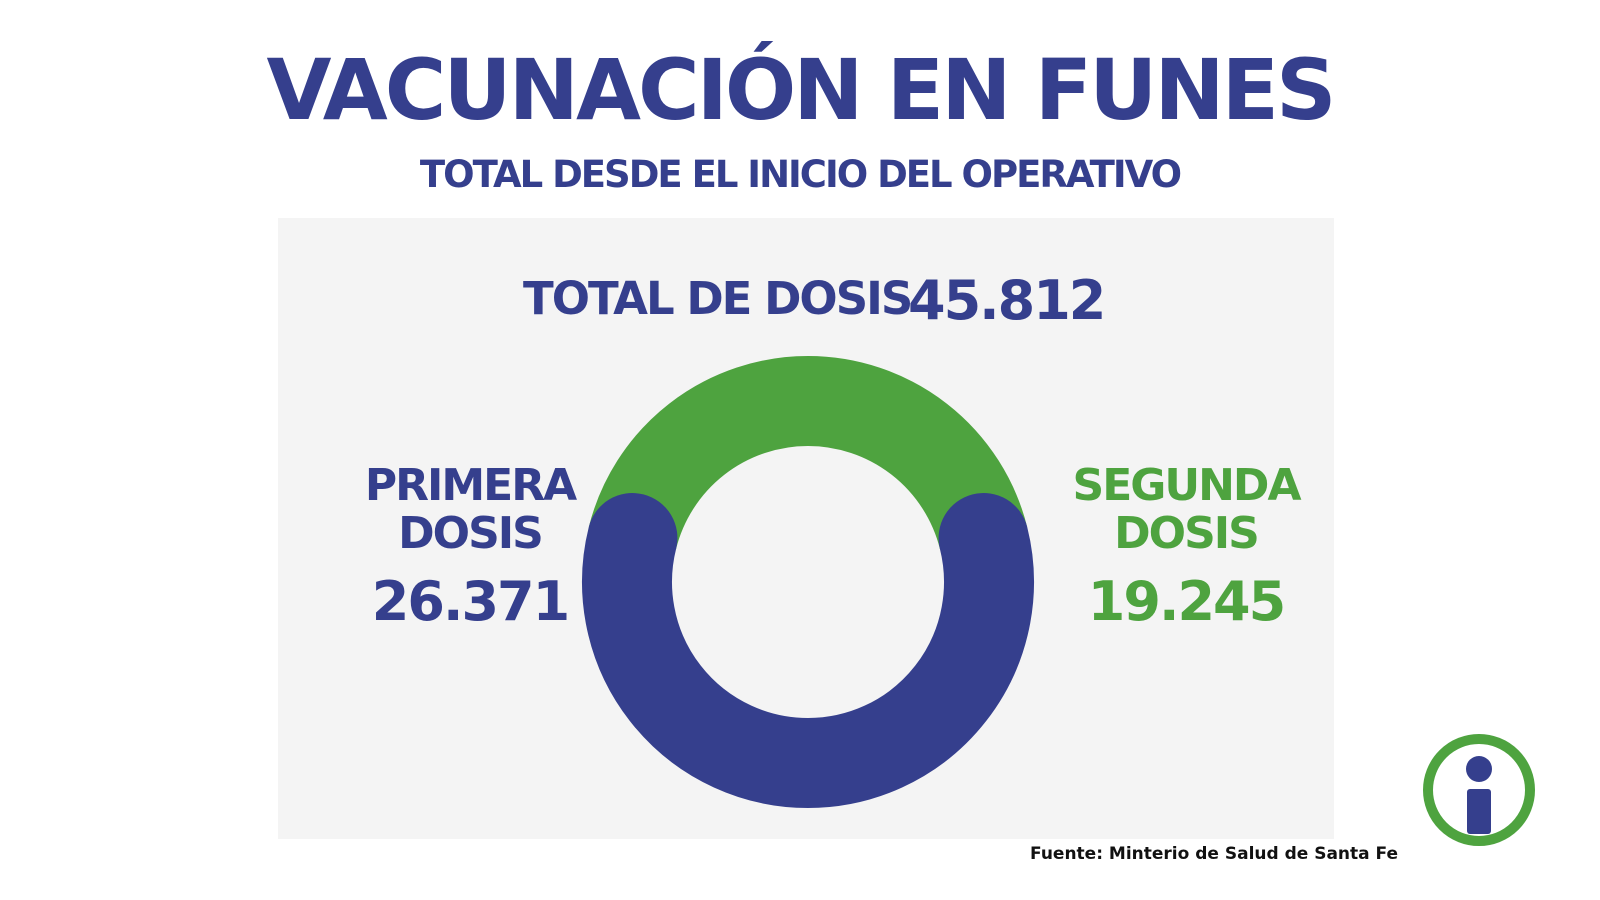  What do you see at coordinates (718, 298) in the screenshot?
I see `total-doses-label: TOTAL DE DOSIS` at bounding box center [718, 298].